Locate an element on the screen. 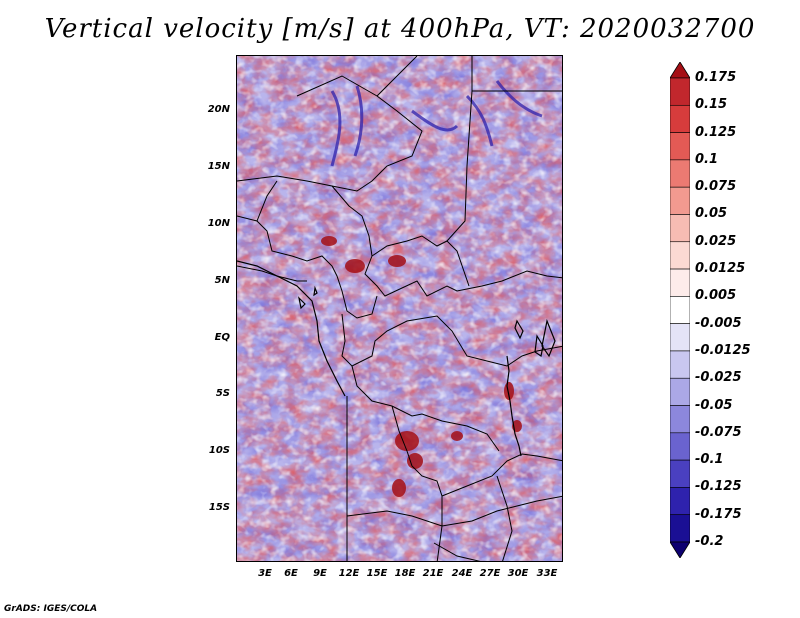  colorbar-tick-label: -0.0125 is located at coordinates (723, 350).